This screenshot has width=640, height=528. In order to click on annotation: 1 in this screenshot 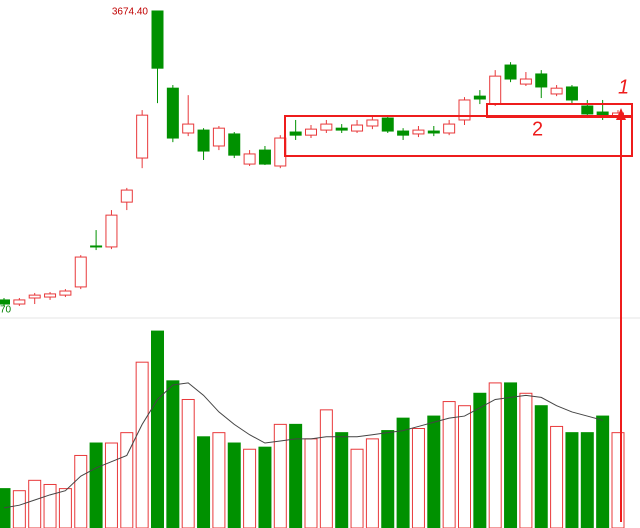, I will do `click(623, 87)`.